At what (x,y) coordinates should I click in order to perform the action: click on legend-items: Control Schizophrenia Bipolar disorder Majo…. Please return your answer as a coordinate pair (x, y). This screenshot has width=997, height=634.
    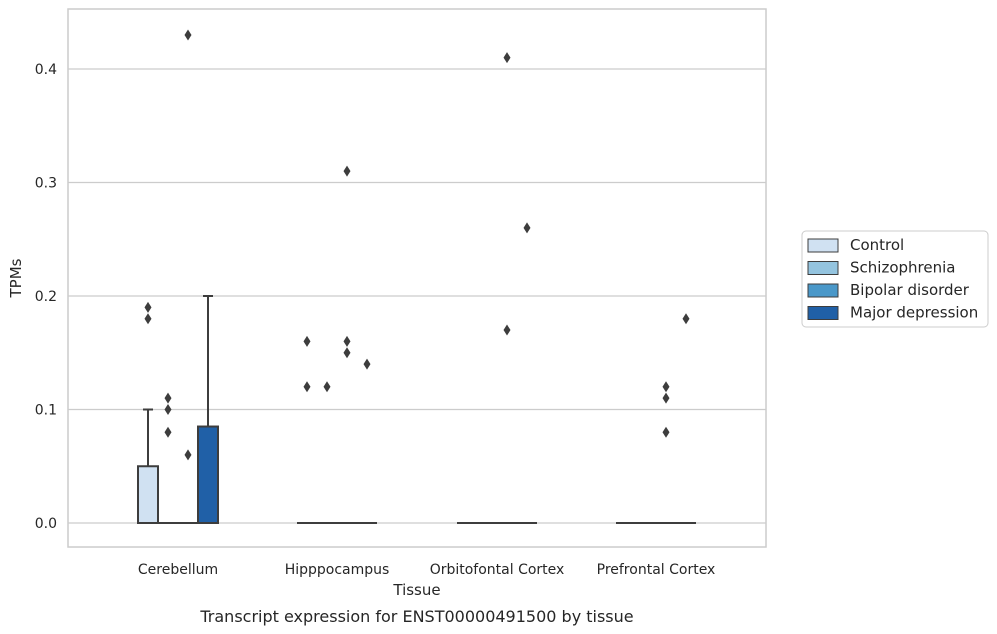
    Looking at the image, I should click on (892, 279).